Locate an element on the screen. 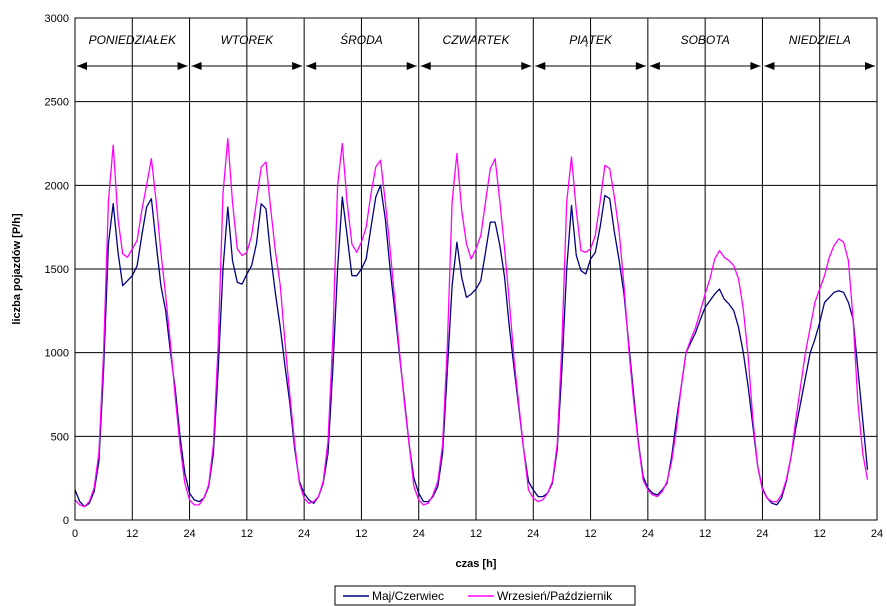  y-tick-label: 0 is located at coordinates (66, 521).